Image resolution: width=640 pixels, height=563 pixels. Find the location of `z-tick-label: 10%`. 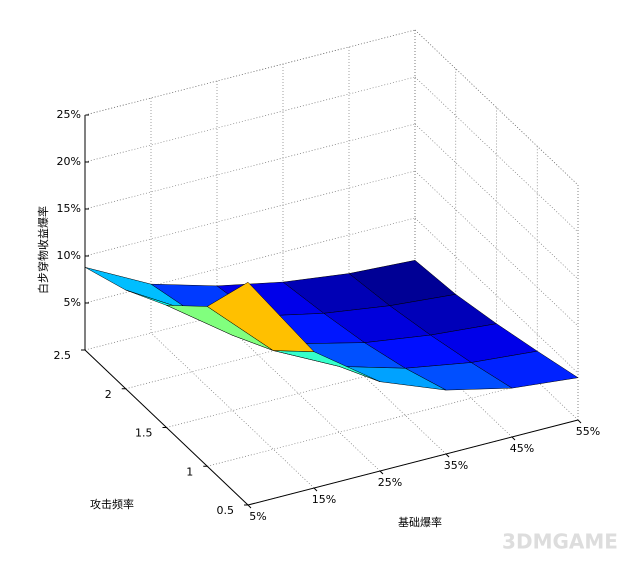

z-tick-label: 10% is located at coordinates (69, 255).